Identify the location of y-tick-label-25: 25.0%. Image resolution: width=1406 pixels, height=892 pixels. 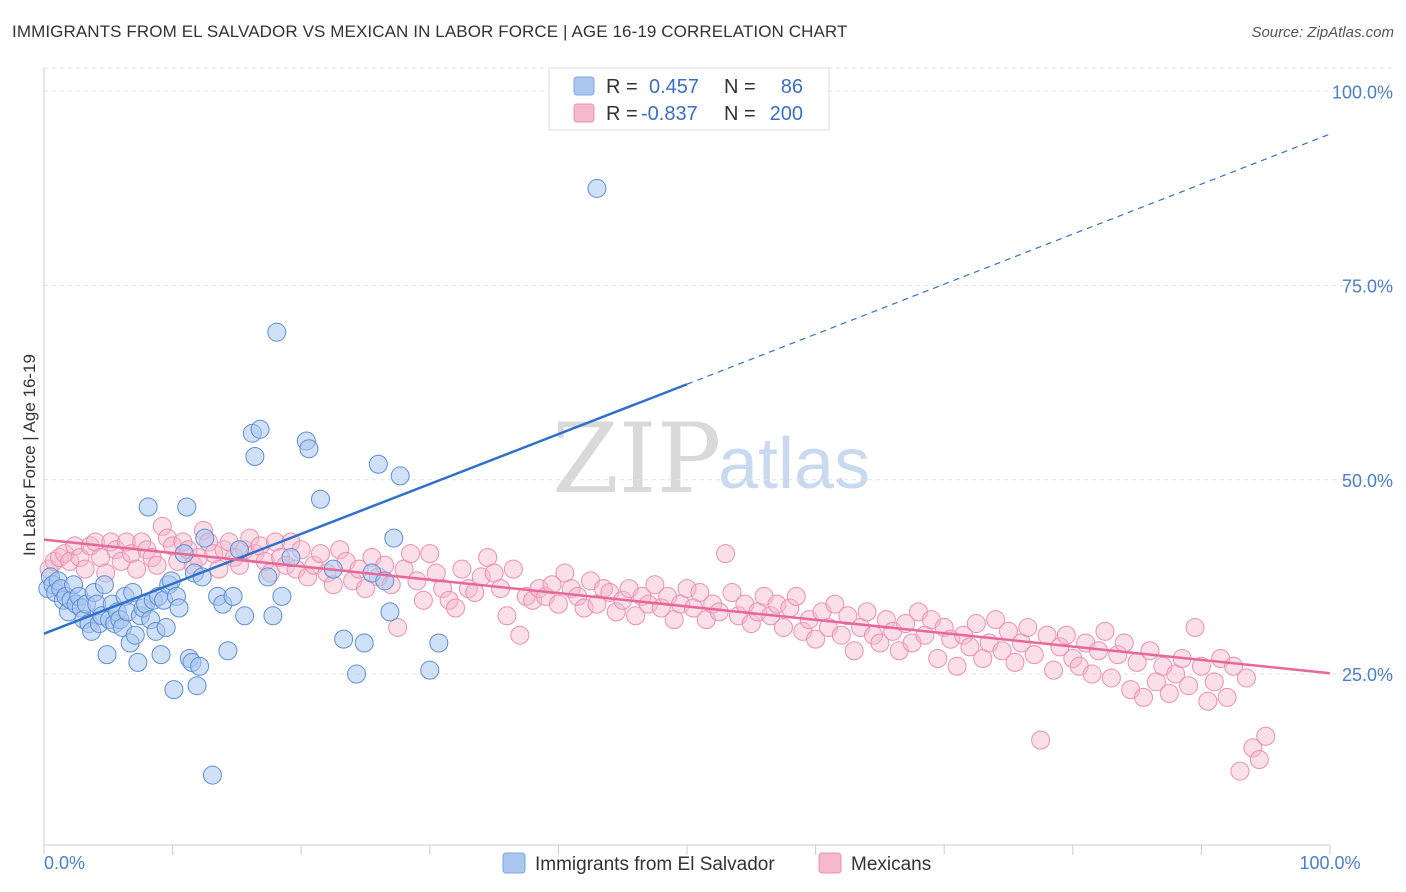
(1367, 675).